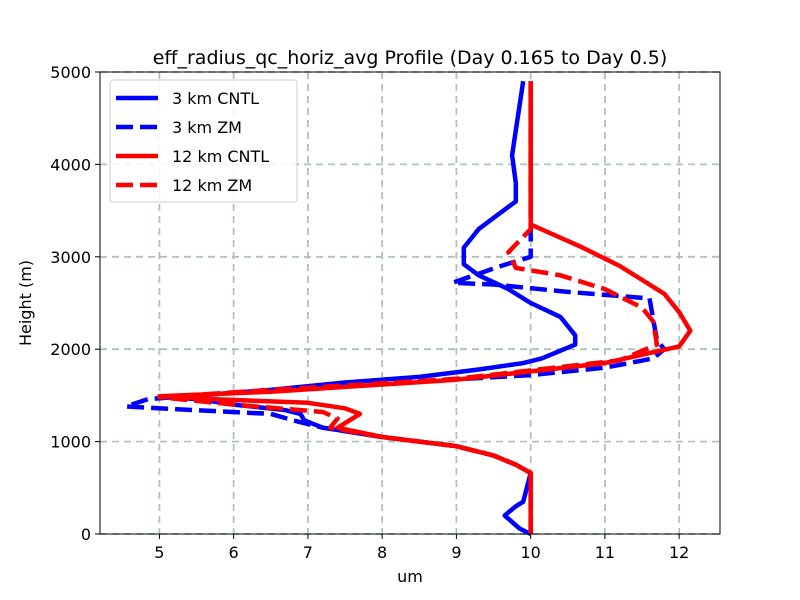 The width and height of the screenshot is (800, 600). Describe the element at coordinates (308, 552) in the screenshot. I see `x-tick-label: 7` at that location.